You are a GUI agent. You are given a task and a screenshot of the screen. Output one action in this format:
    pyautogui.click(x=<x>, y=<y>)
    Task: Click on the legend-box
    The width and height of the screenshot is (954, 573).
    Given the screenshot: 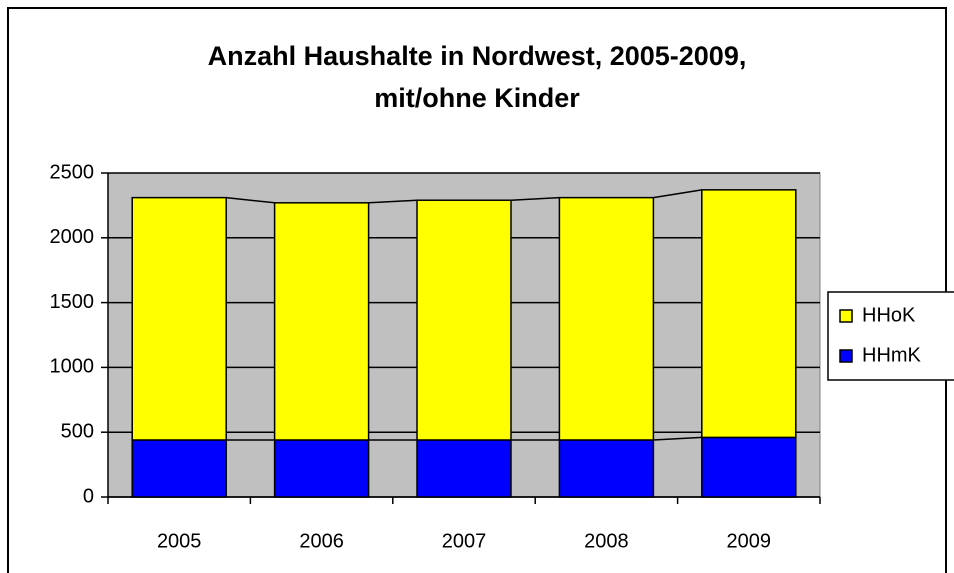 What is the action you would take?
    pyautogui.click(x=890, y=336)
    